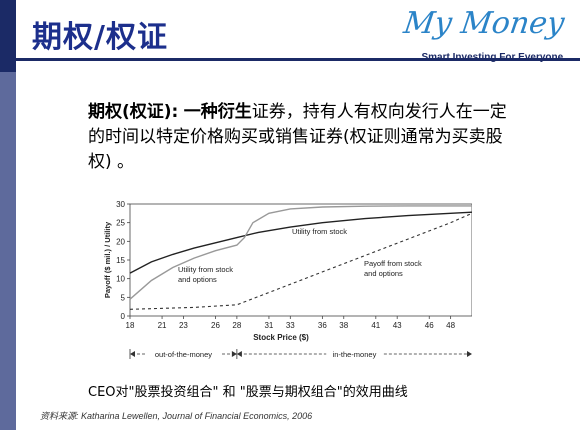  What do you see at coordinates (205, 274) in the screenshot?
I see `series-label-2: Utility from stock and options` at bounding box center [205, 274].